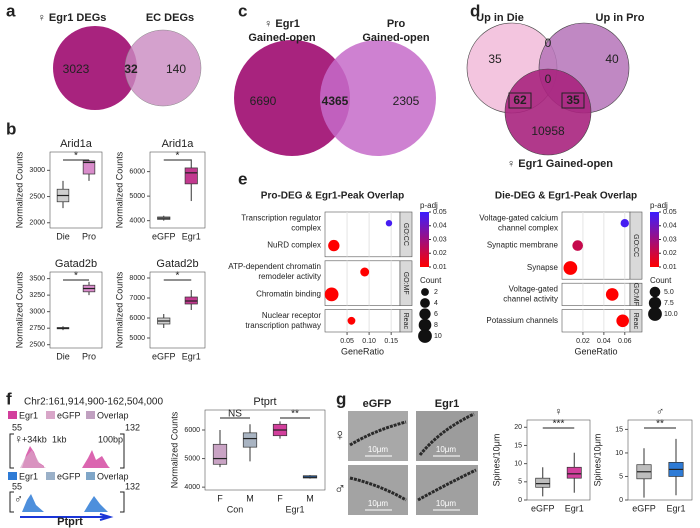  What do you see at coordinates (447, 404) in the screenshot?
I see `column-label: Egr1` at bounding box center [447, 404].